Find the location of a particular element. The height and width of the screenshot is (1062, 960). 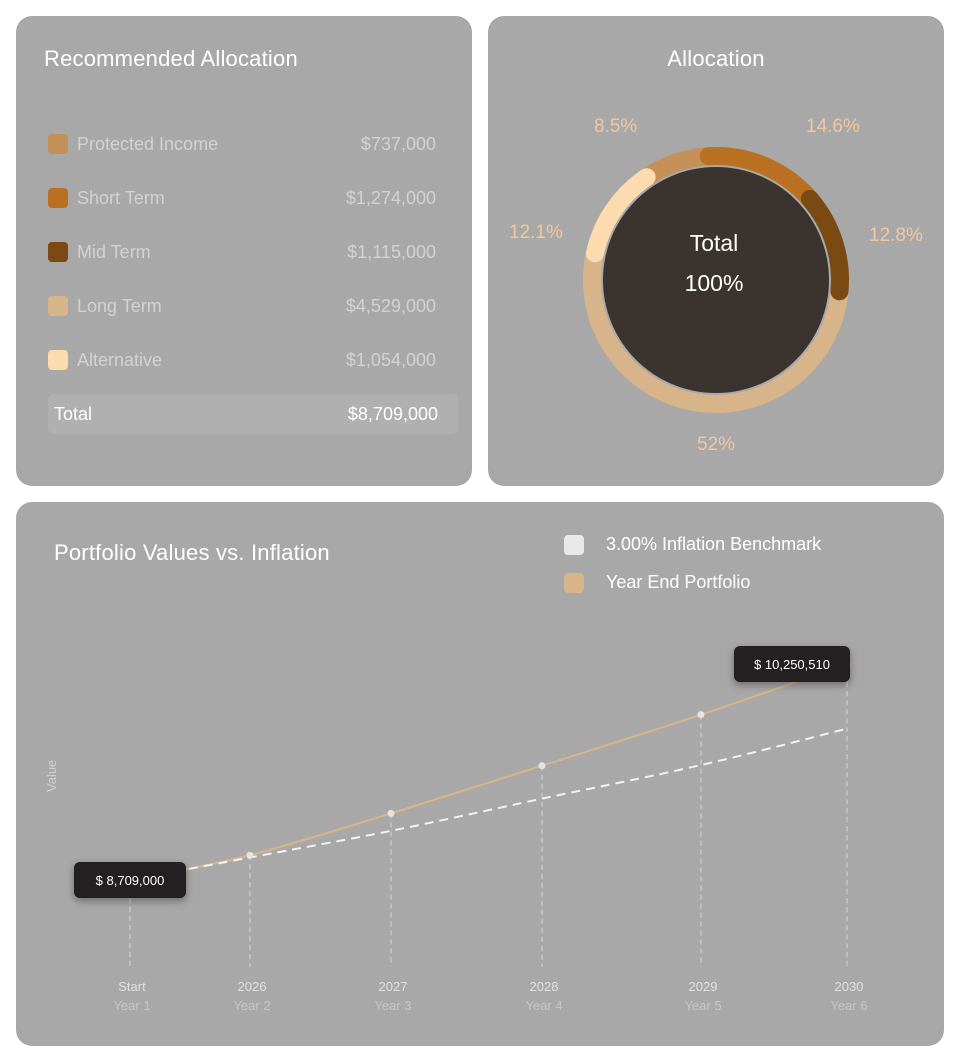

total-value: $8,709,000 is located at coordinates (392, 413).